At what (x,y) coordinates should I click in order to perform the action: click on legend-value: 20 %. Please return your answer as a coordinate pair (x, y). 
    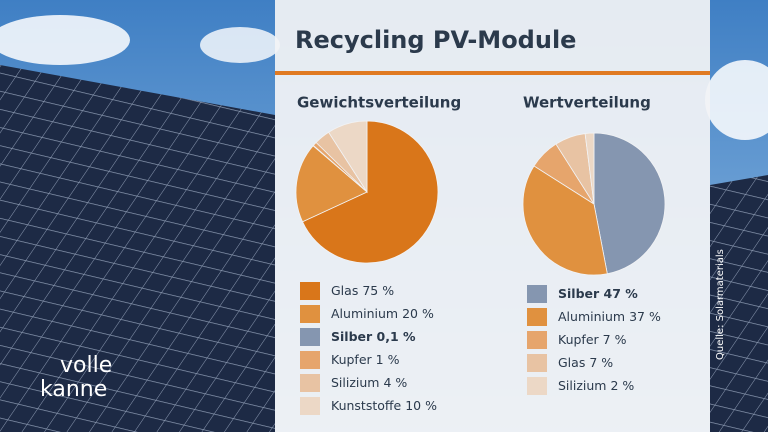
    Looking at the image, I should click on (418, 313).